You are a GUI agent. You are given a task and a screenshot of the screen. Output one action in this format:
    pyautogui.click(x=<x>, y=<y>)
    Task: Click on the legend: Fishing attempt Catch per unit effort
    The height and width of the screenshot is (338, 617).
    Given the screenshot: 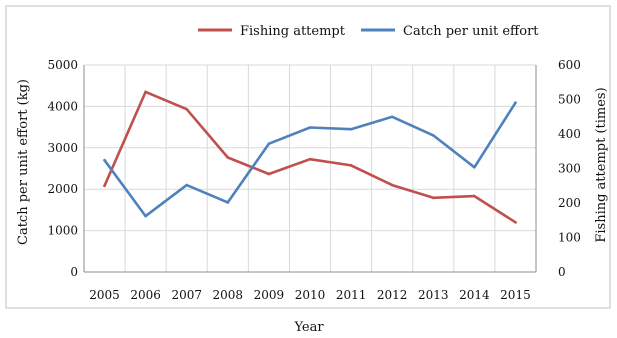 What is the action you would take?
    pyautogui.click(x=368, y=31)
    